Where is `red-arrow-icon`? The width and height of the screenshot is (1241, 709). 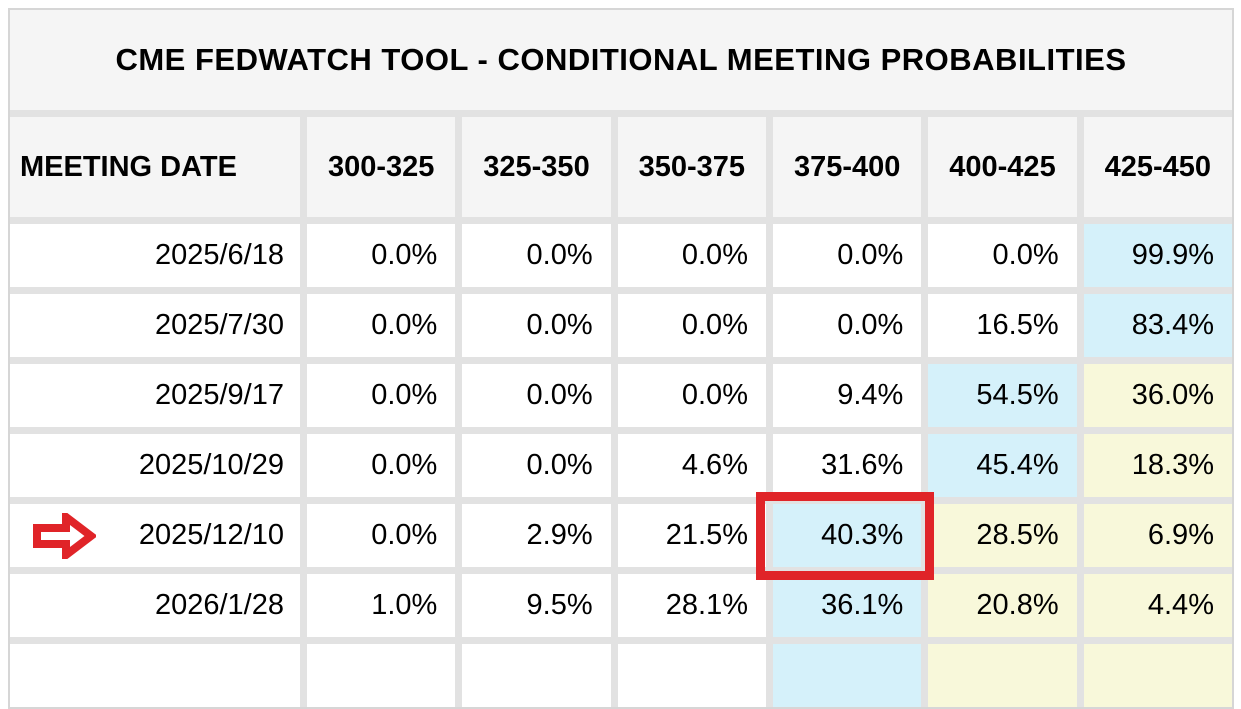
red-arrow-icon is located at coordinates (65, 535).